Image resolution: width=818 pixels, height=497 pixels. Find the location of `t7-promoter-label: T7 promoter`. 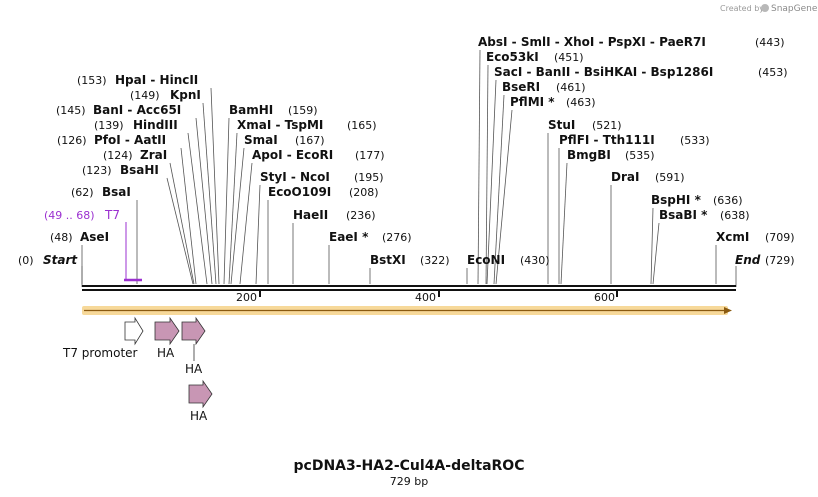

t7-promoter-label: T7 promoter is located at coordinates (100, 353).